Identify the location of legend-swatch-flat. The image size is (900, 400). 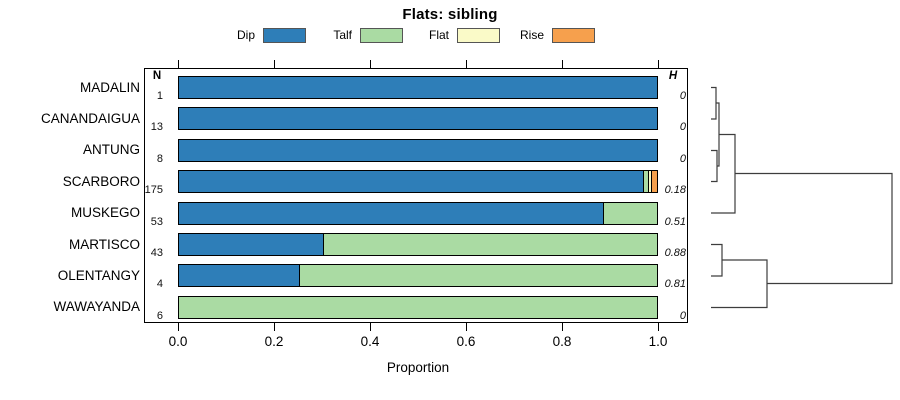
(478, 35).